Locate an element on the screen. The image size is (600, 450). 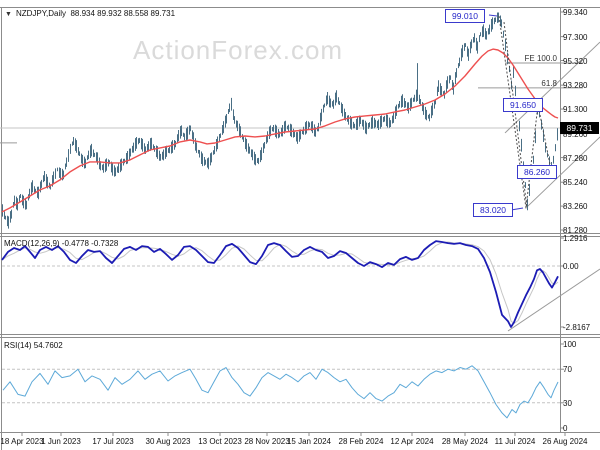
dotted-zigzag-line is located at coordinates (525, 112).